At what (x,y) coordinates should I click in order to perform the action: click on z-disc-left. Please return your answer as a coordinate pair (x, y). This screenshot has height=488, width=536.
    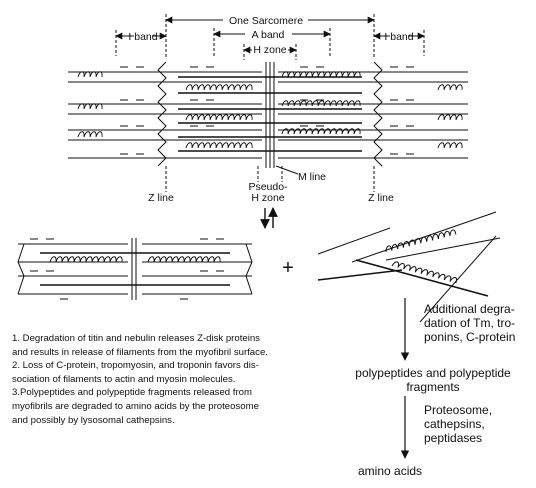
    Looking at the image, I should click on (162, 114).